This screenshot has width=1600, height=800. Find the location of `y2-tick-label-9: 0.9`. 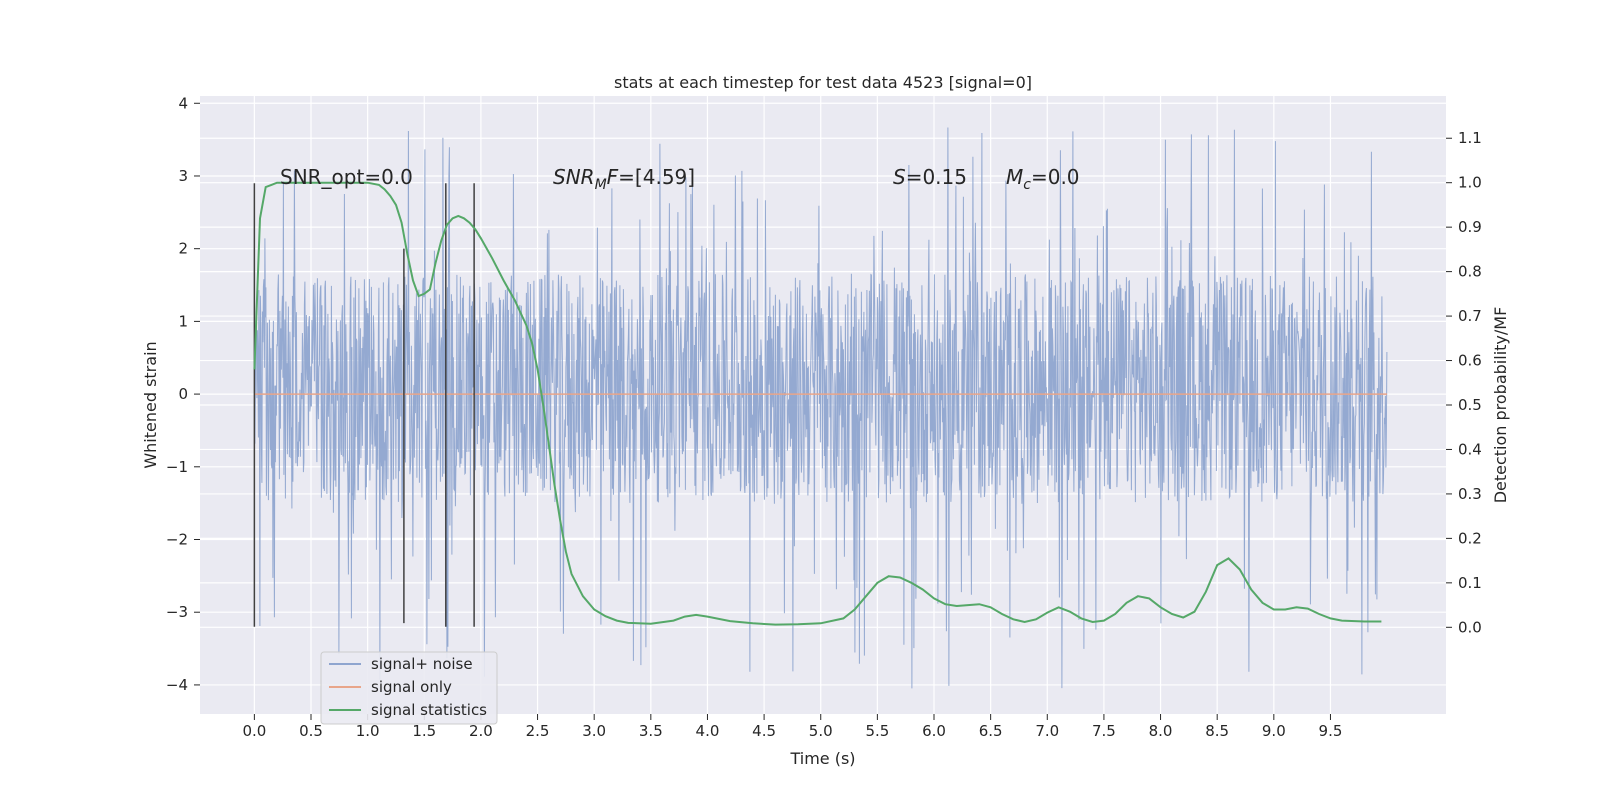

y2-tick-label-9: 0.9 is located at coordinates (1470, 227).